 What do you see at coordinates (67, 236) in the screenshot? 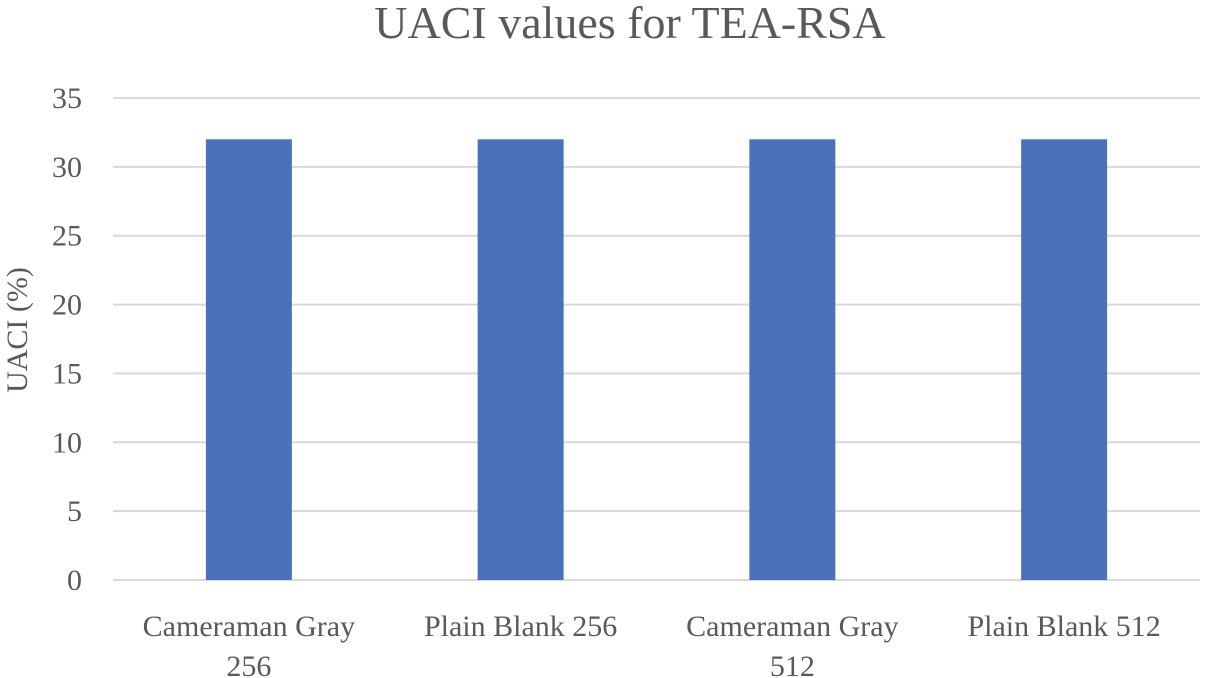
I see `y-tick-label: 25` at bounding box center [67, 236].